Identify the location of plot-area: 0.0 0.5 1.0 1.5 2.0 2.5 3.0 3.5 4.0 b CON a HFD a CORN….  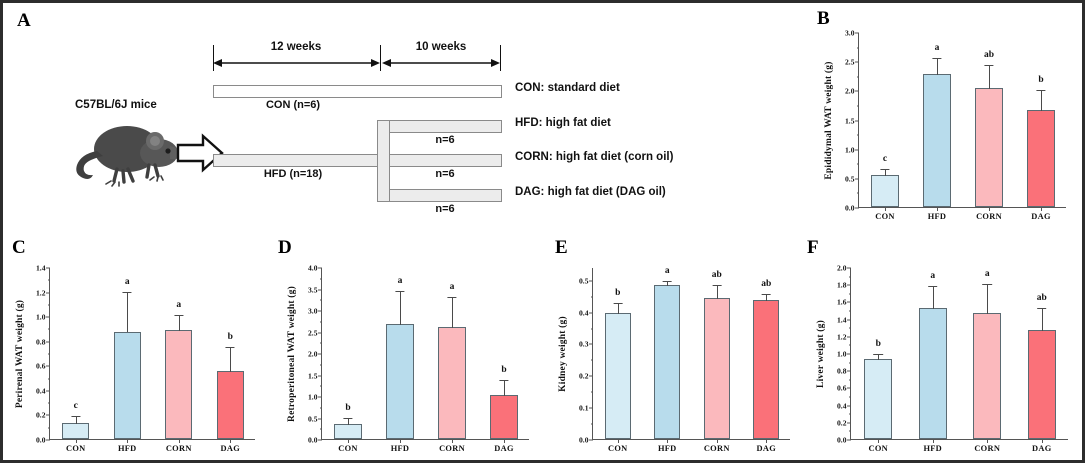
(418, 358).